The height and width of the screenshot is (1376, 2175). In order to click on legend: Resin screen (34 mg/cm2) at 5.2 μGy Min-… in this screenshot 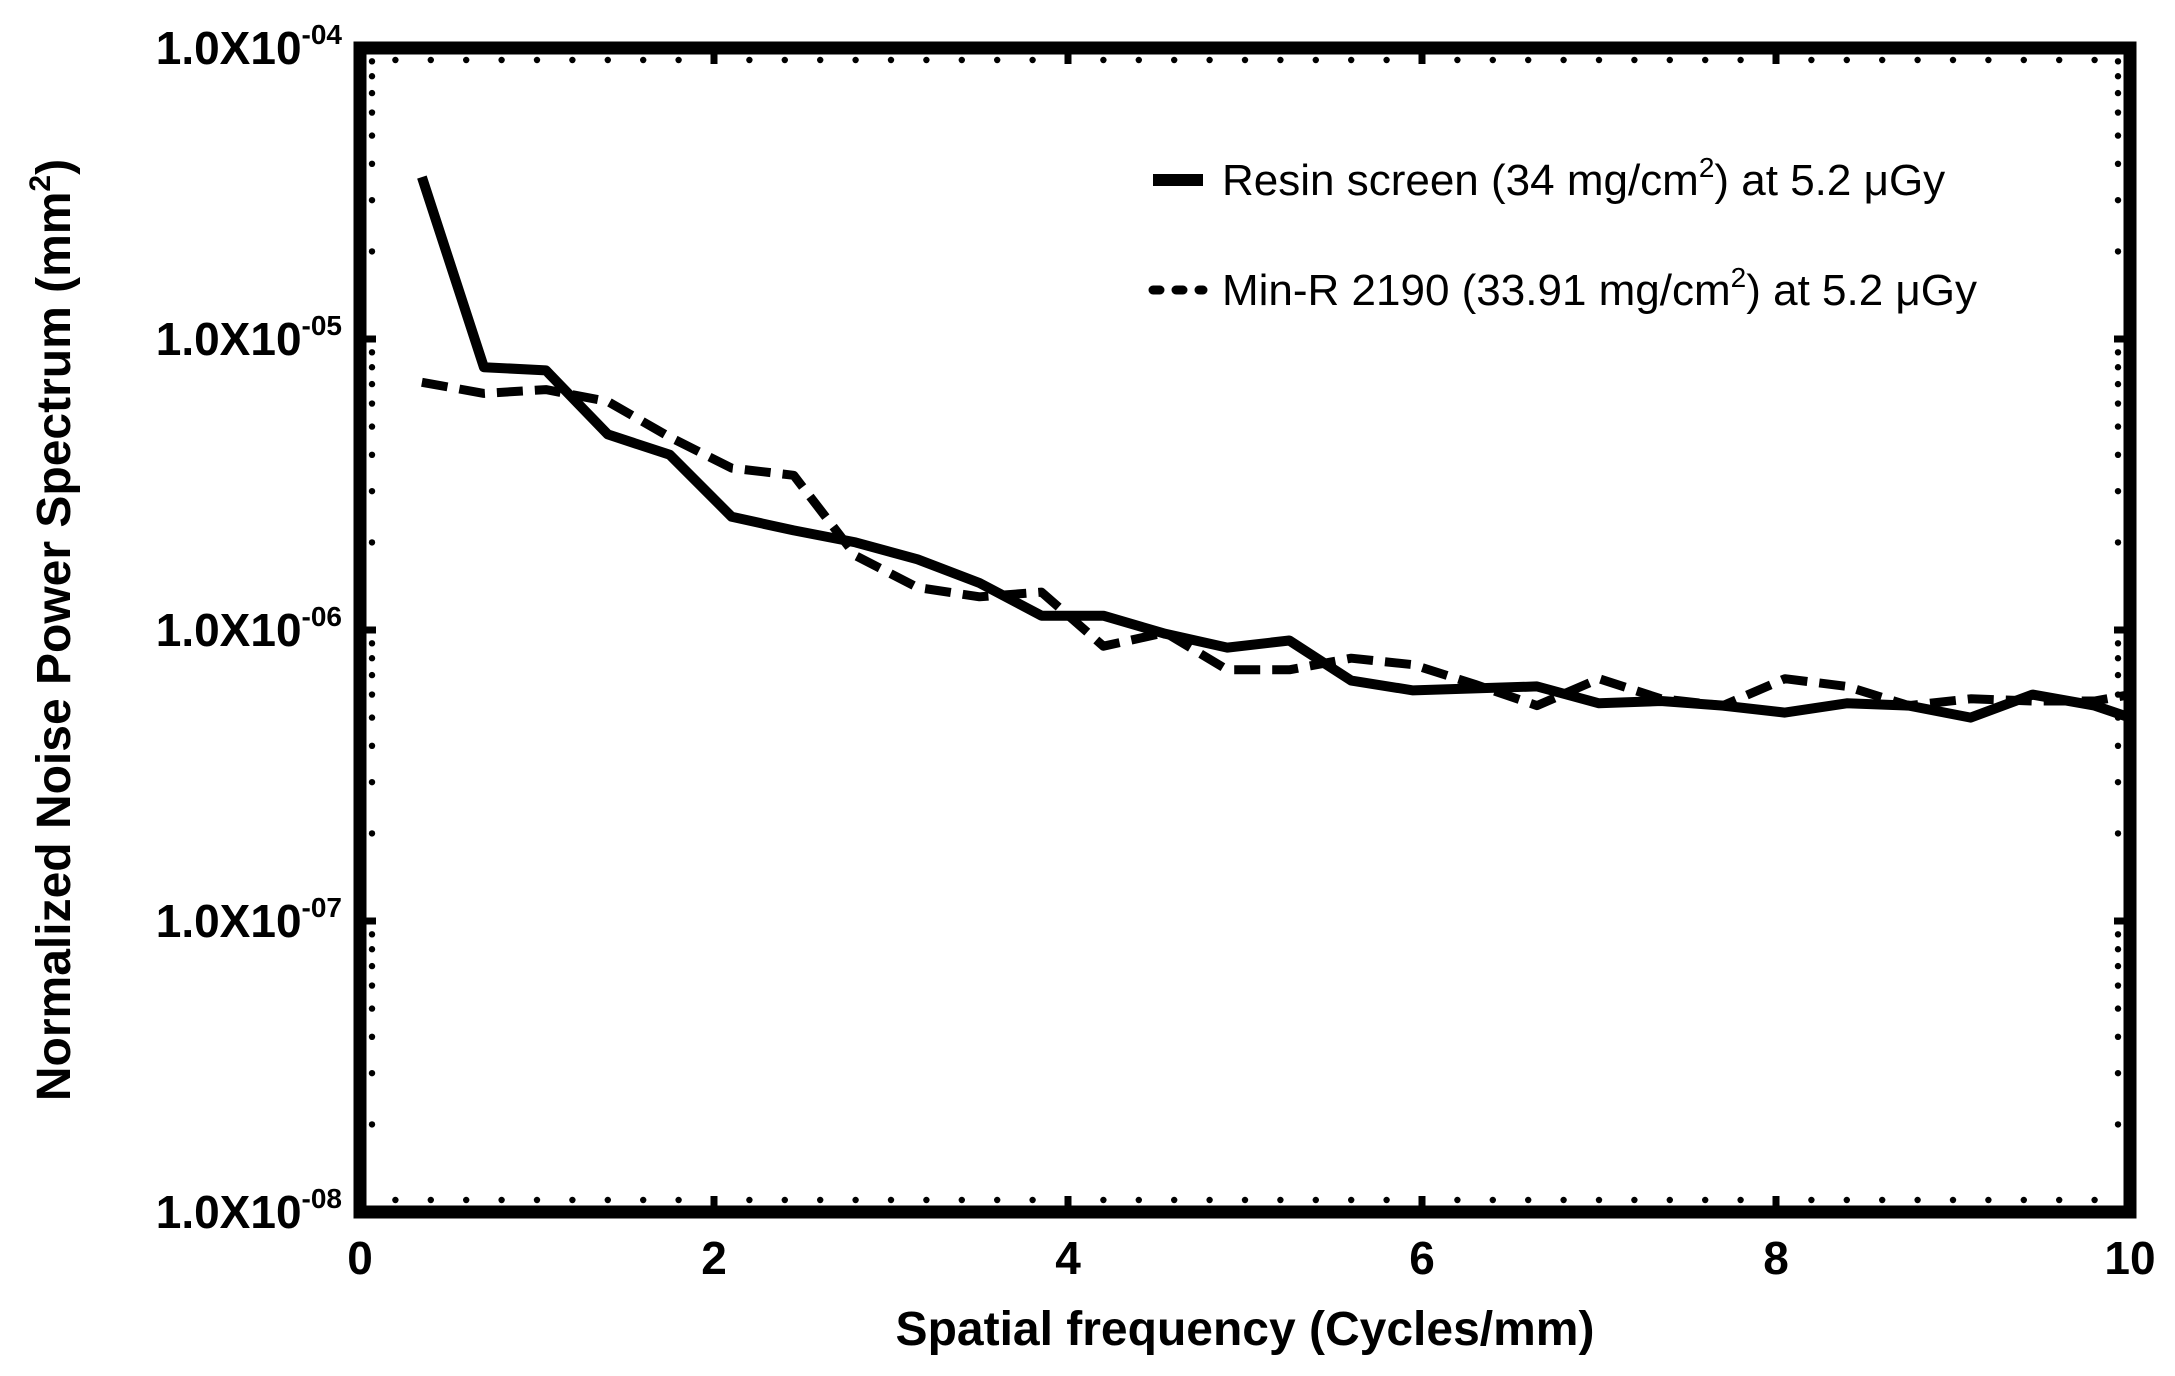, I will do `click(1562, 233)`.